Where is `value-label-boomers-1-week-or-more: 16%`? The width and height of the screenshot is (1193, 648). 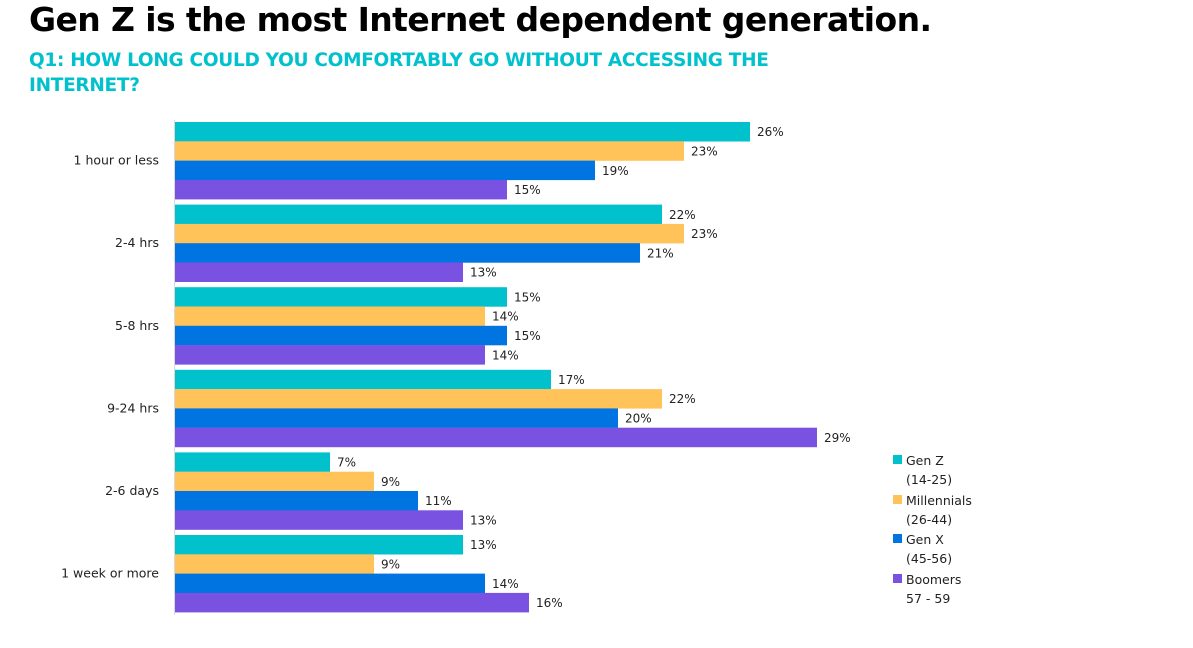 value-label-boomers-1-week-or-more: 16% is located at coordinates (549, 603).